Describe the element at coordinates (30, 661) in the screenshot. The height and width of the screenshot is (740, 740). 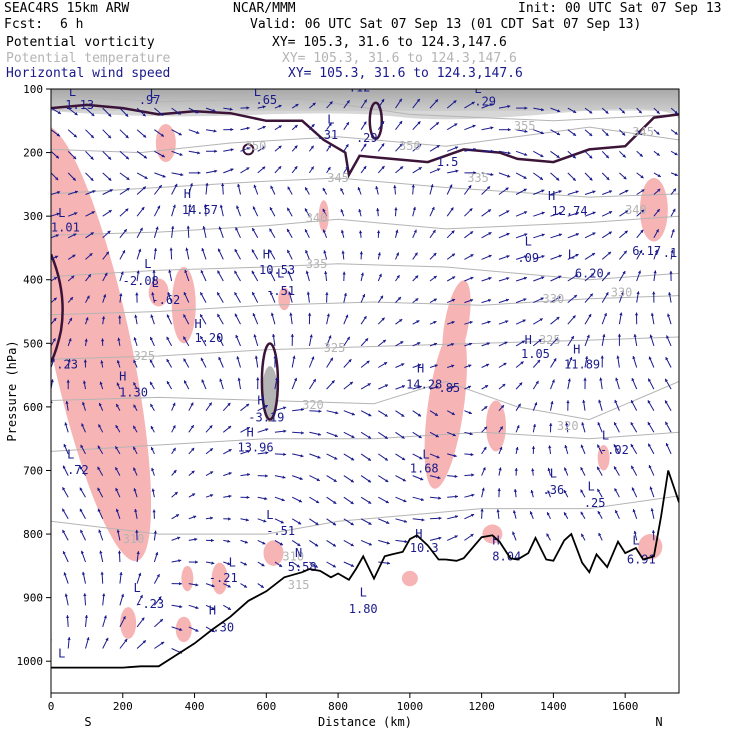
I see `y-tick-label: 1000` at that location.